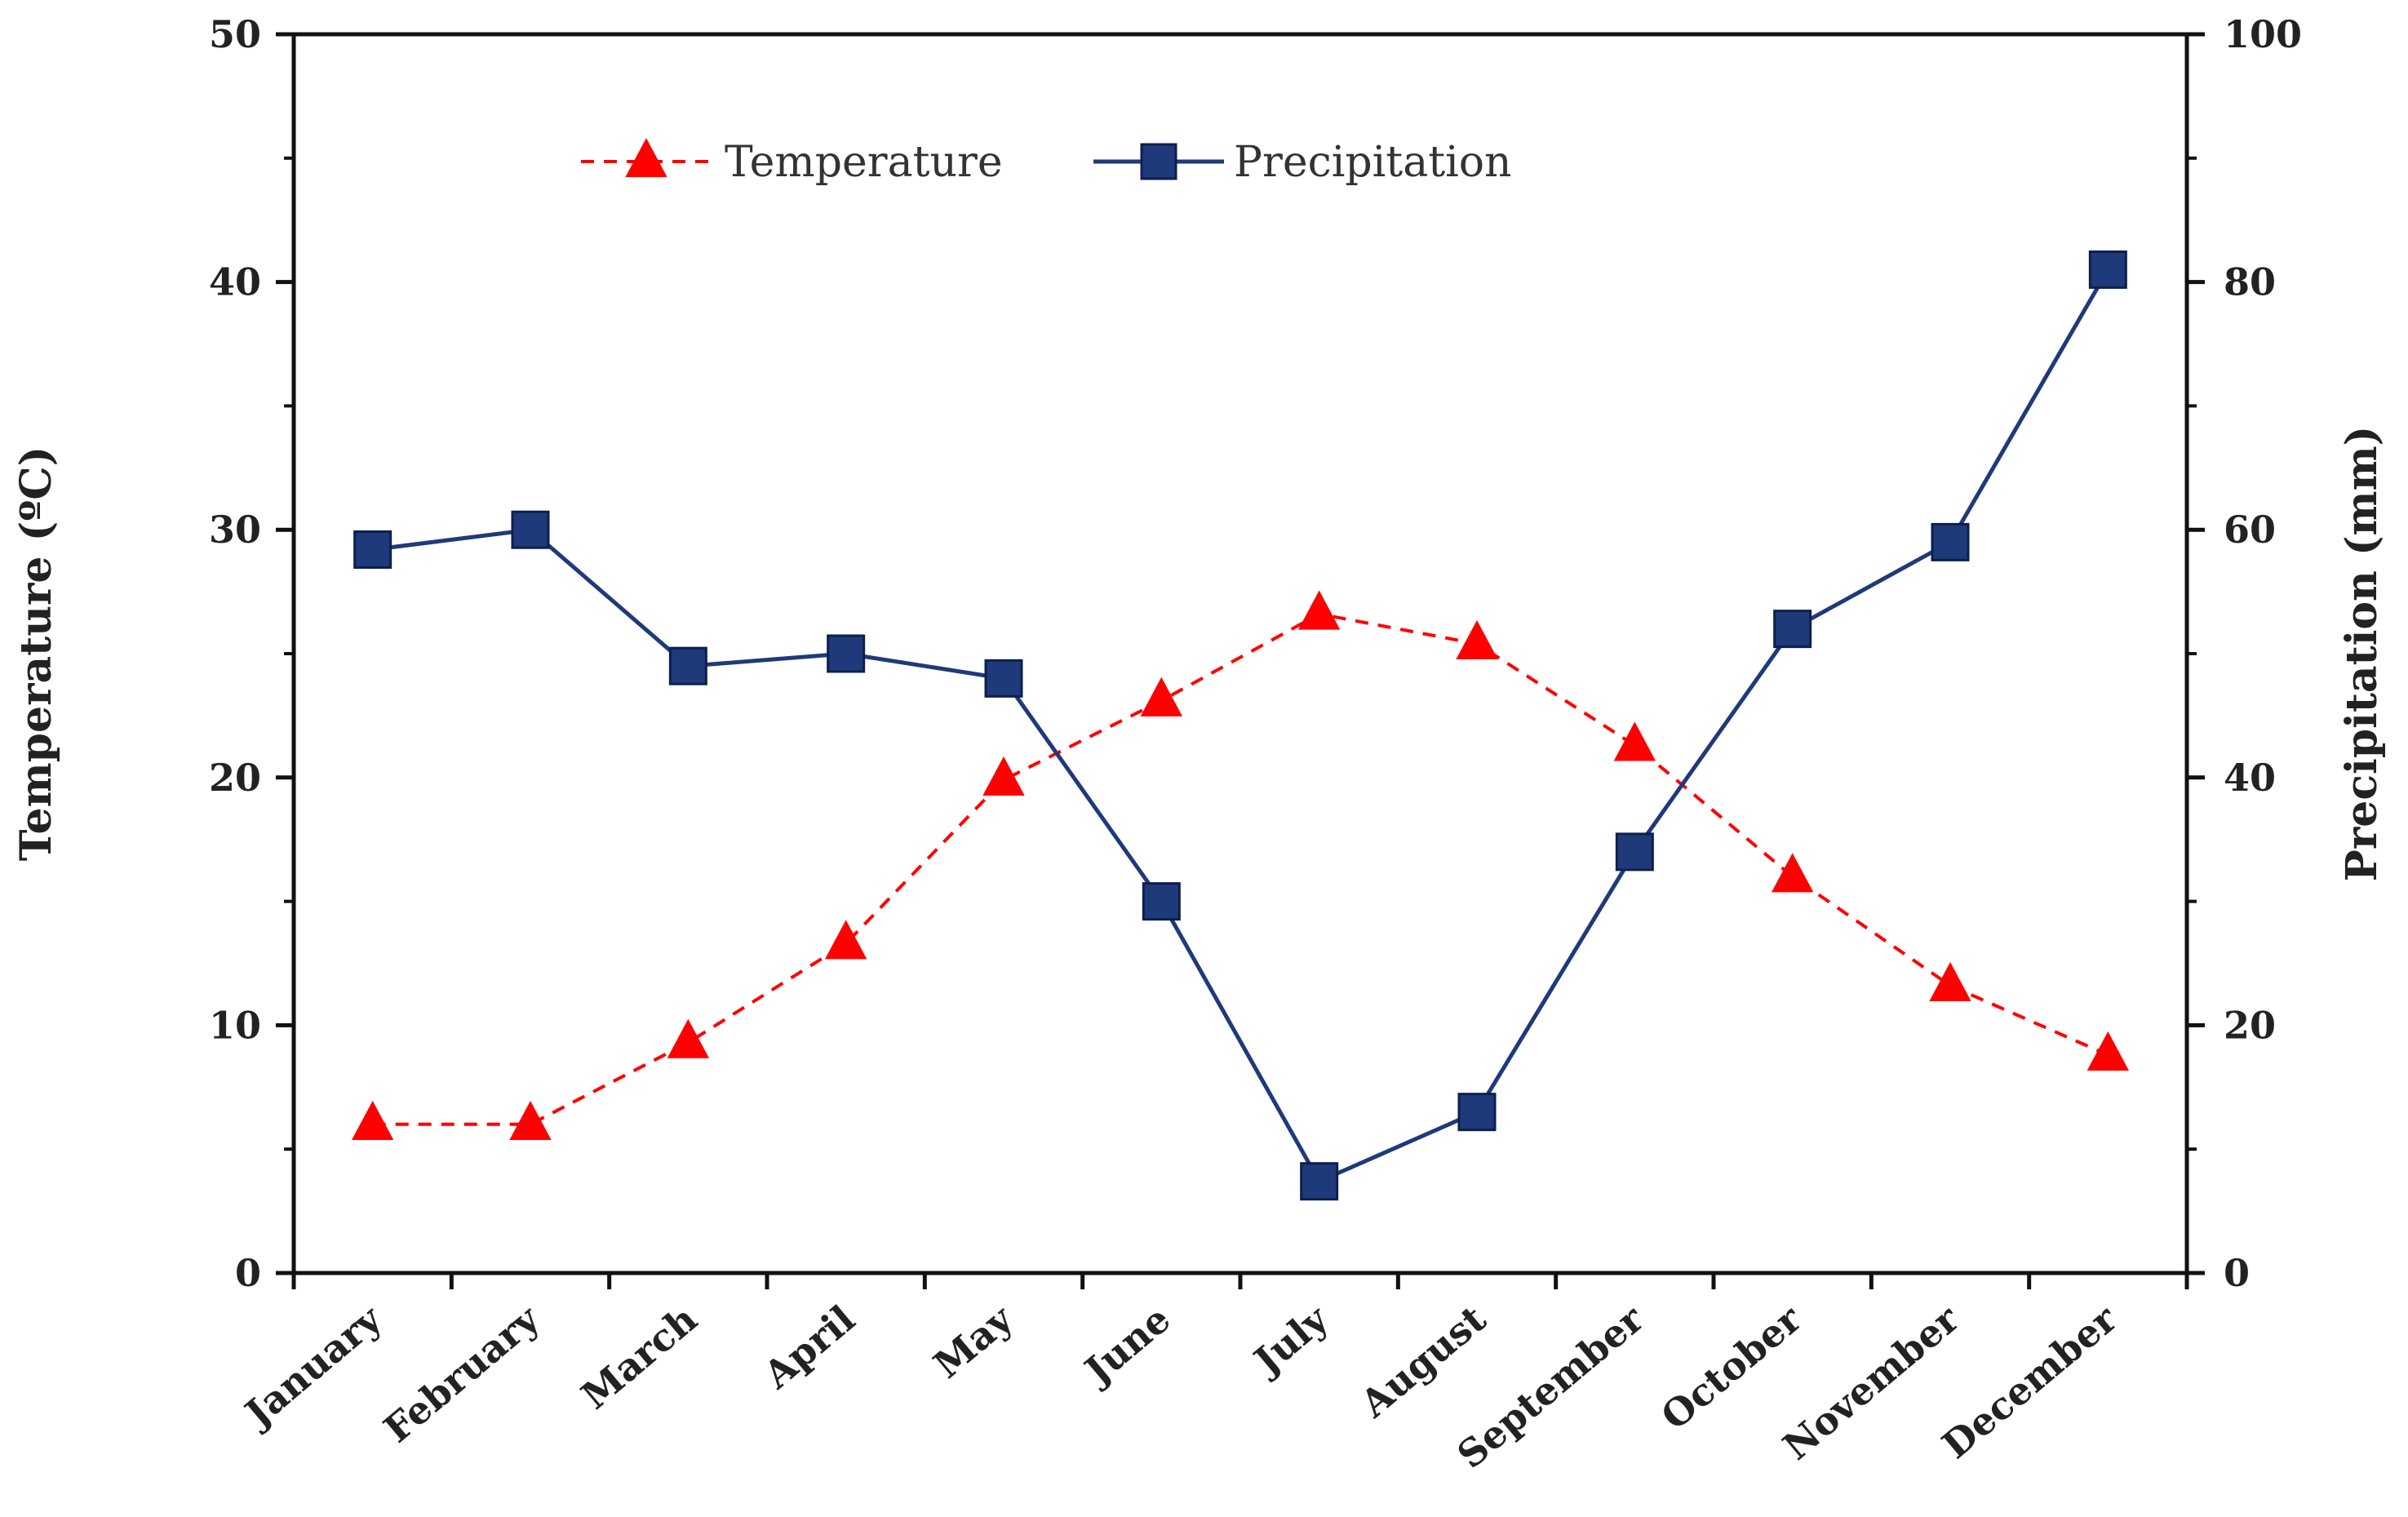 This screenshot has height=1517, width=2408. What do you see at coordinates (235, 530) in the screenshot?
I see `left-tick-label: 30` at bounding box center [235, 530].